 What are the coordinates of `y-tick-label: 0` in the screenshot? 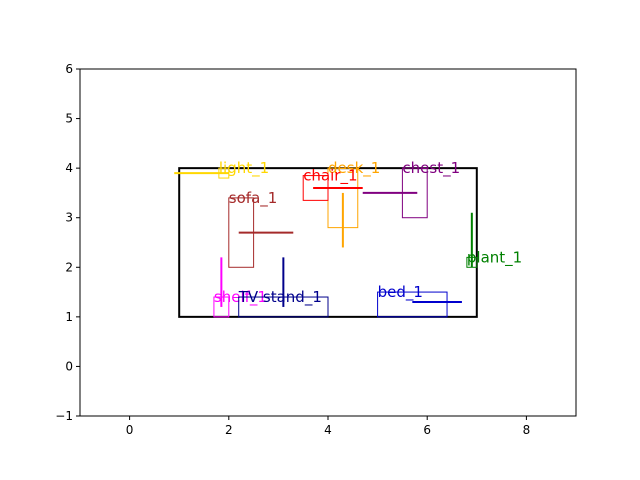 It's located at (69, 366).